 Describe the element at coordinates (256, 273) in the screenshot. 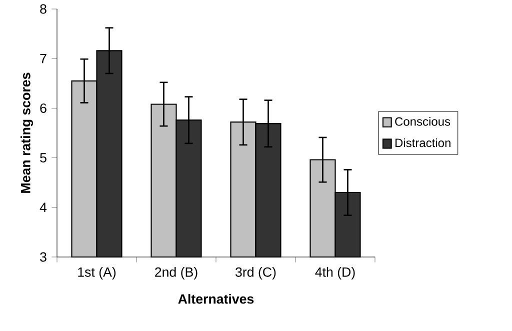

I see `x-tick-label: 3rd (C)` at that location.